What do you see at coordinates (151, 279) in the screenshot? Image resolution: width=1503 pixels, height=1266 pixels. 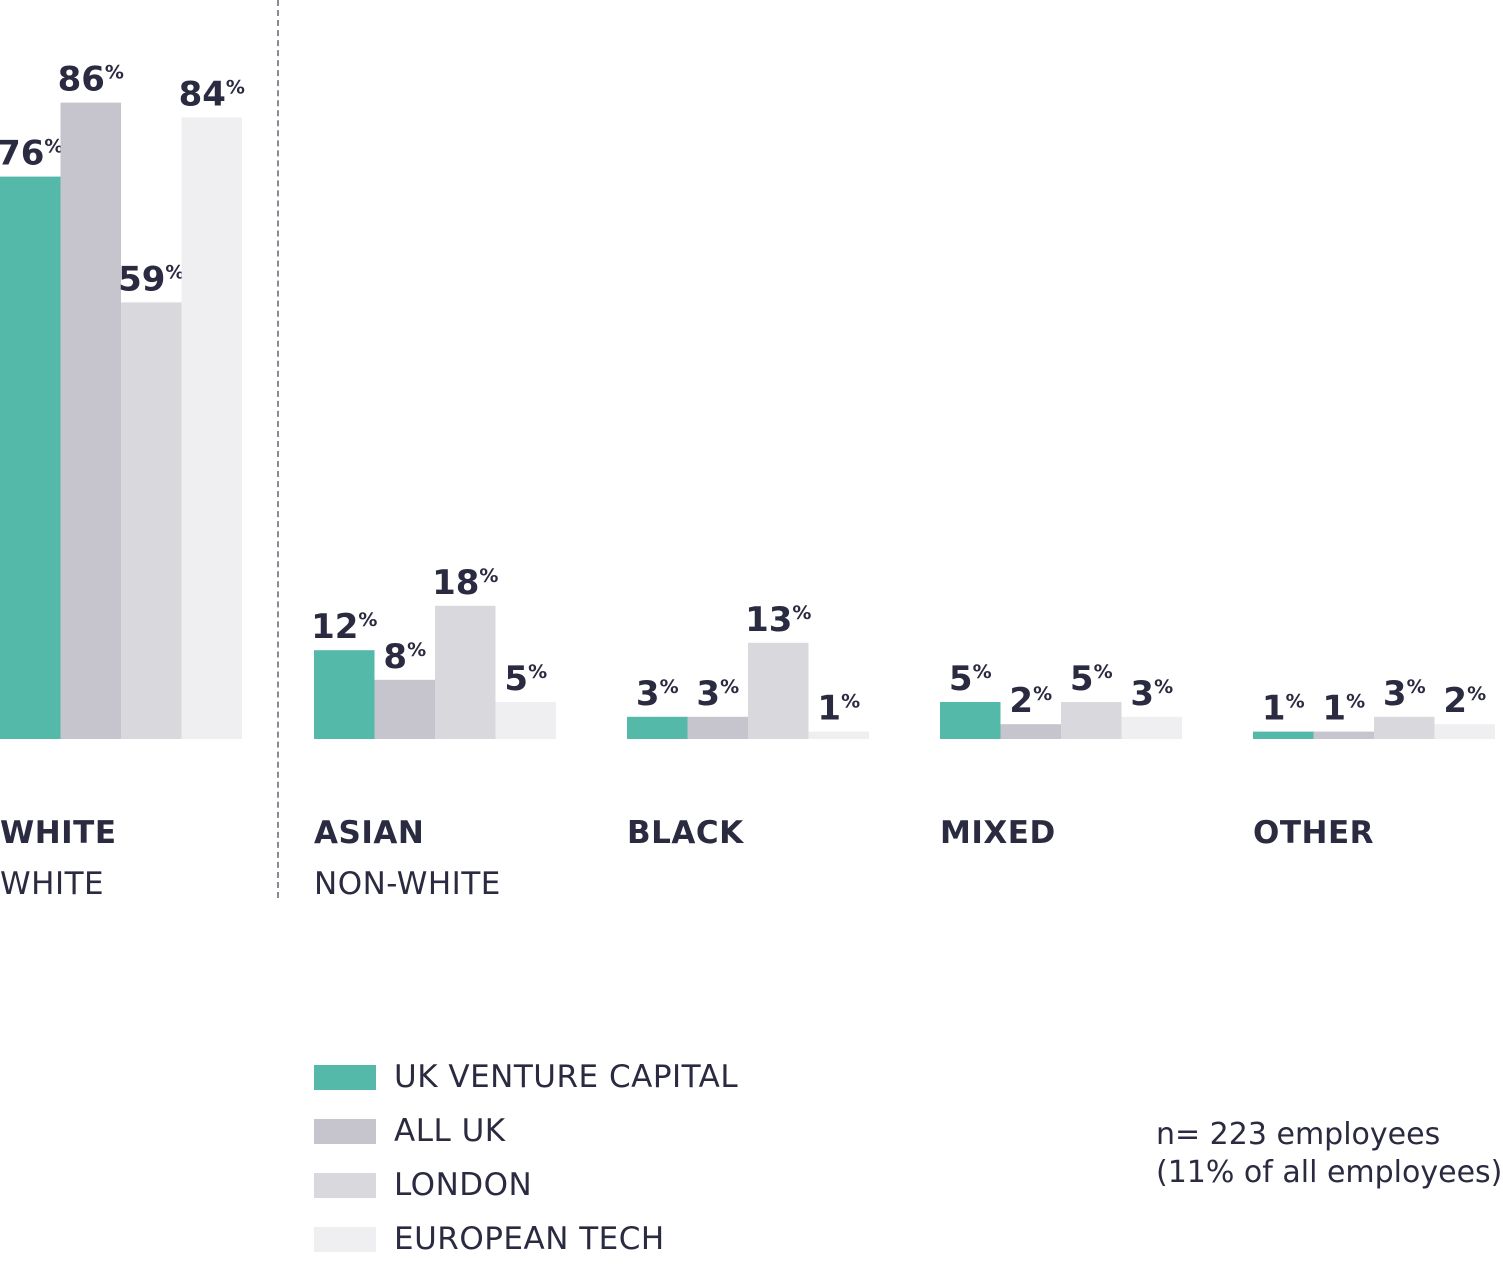 I see `data-label-white-london: 59%` at bounding box center [151, 279].